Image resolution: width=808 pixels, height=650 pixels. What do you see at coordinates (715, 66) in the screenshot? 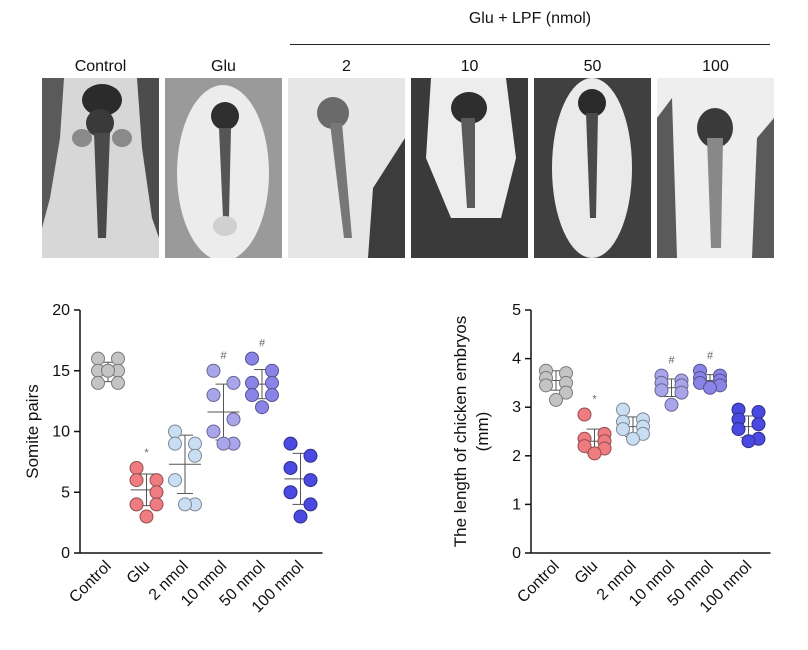
I see `panel-label-100: 100` at bounding box center [715, 66].